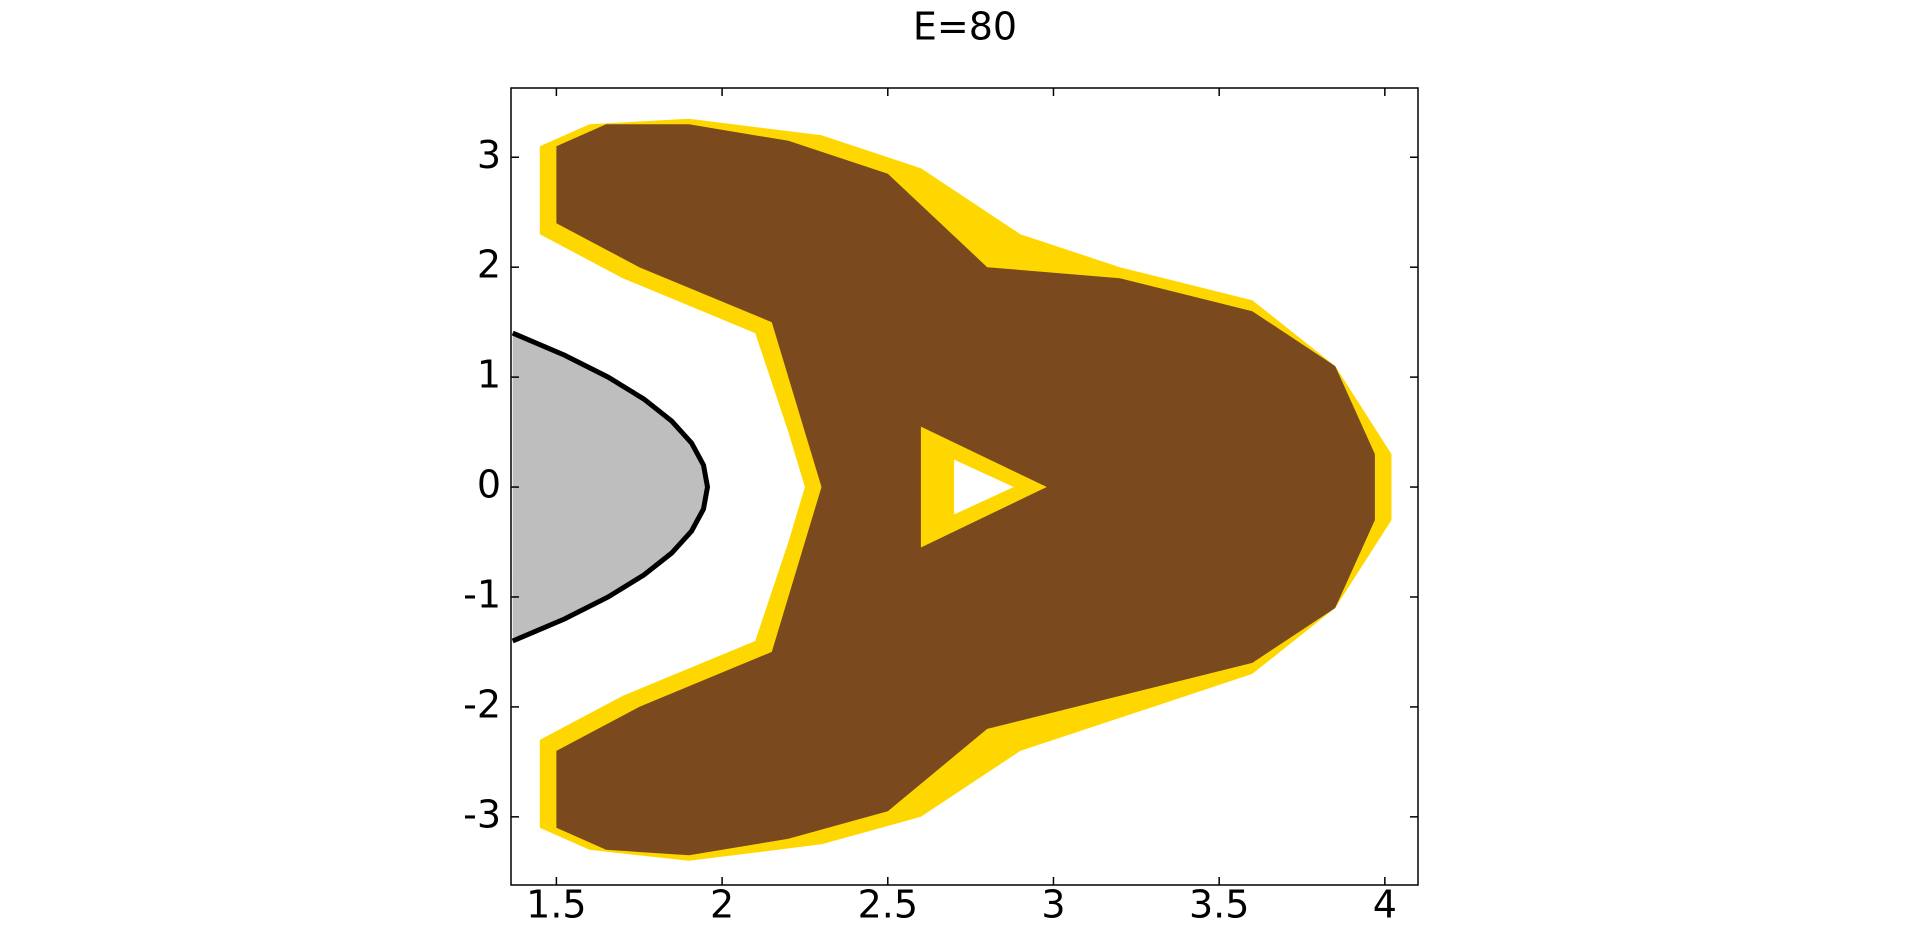 This screenshot has width=1916, height=926. Describe the element at coordinates (965, 27) in the screenshot. I see `chart-title: E=80` at that location.